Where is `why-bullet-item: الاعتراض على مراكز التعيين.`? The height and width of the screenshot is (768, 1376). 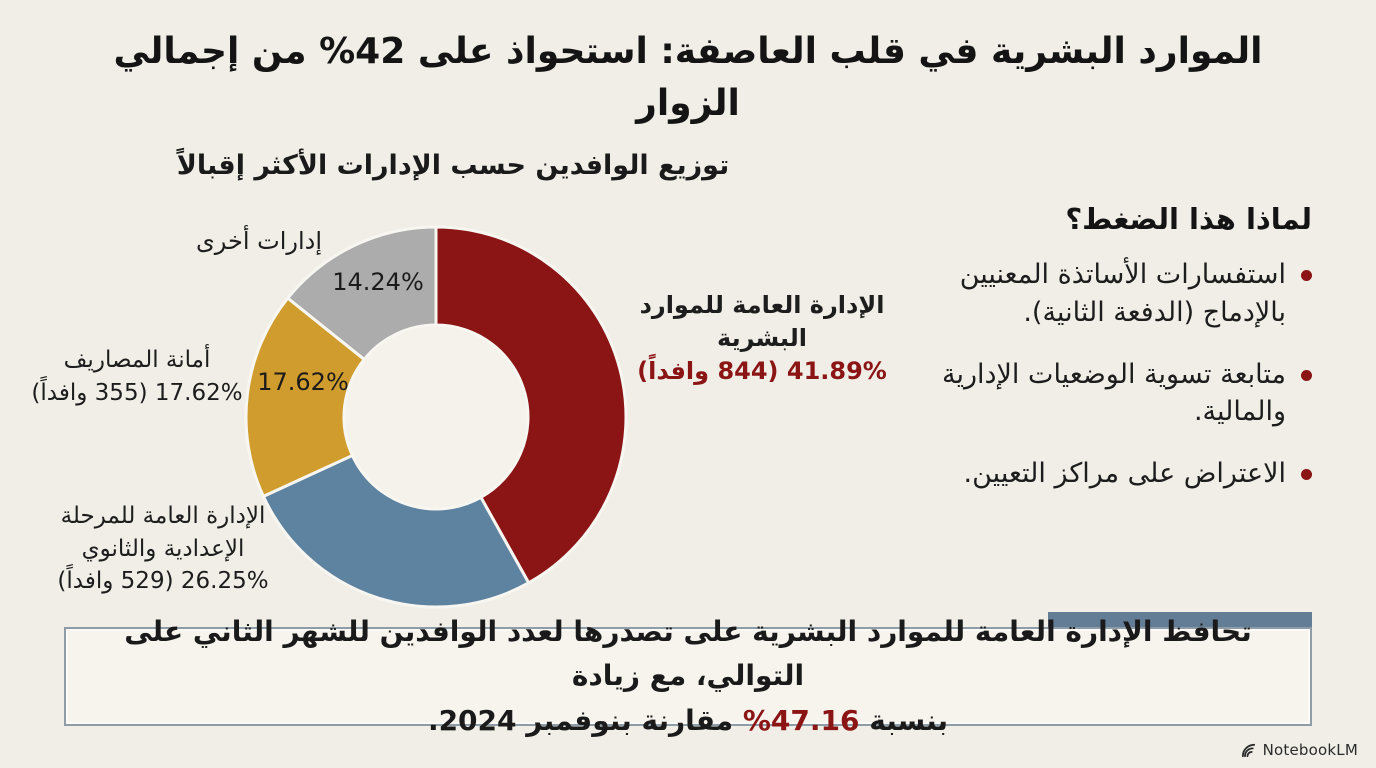 why-bullet-item: الاعتراض على مراكز التعيين. is located at coordinates (1094, 474).